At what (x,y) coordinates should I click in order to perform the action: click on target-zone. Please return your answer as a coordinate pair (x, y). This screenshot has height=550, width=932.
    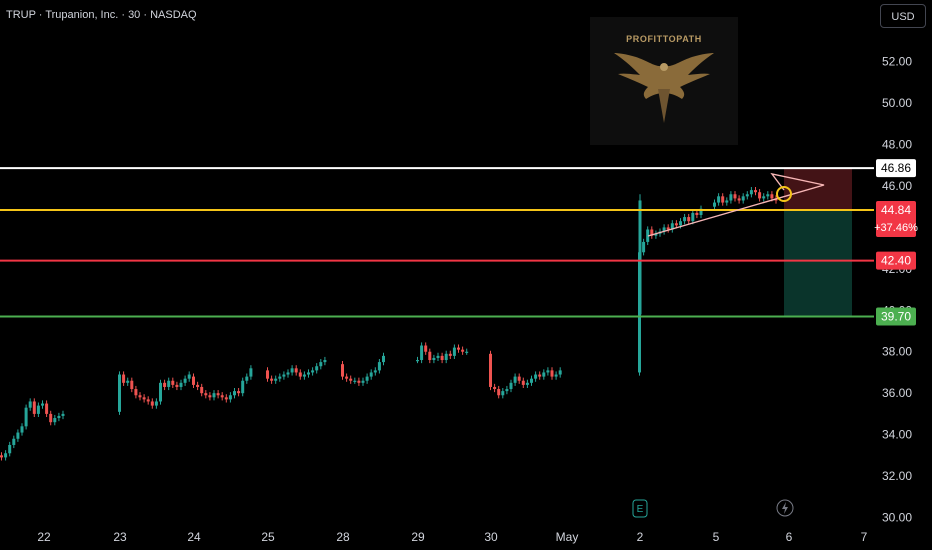
    Looking at the image, I should click on (818, 263).